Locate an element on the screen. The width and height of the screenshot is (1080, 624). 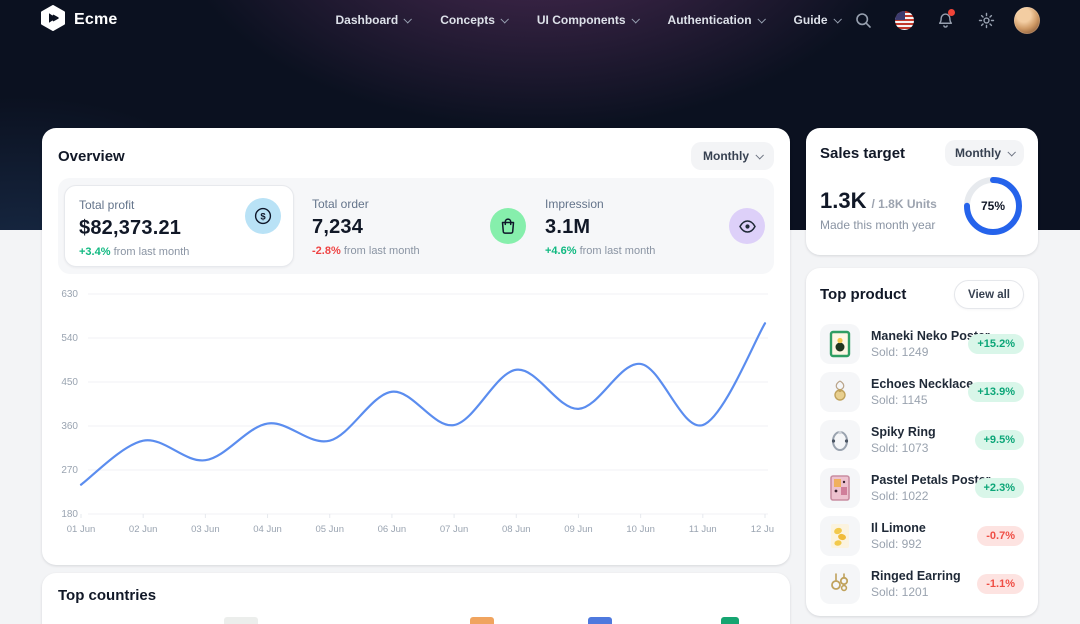
overview-header: Overview Monthly is located at coordinates (416, 156).